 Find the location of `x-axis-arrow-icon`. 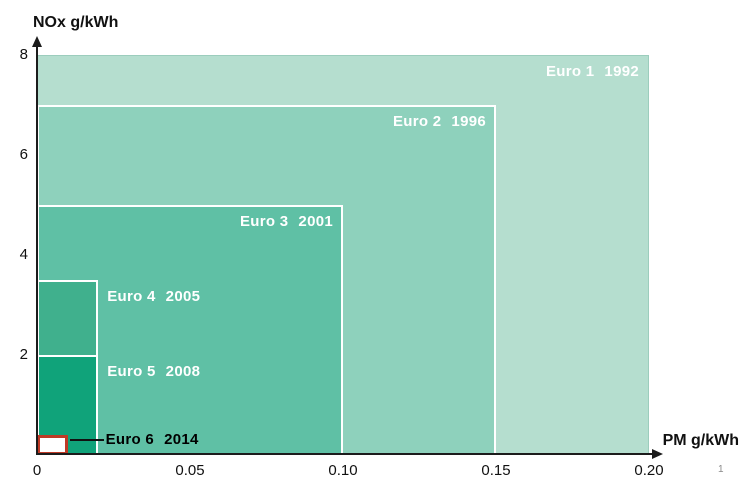

x-axis-arrow-icon is located at coordinates (657, 454).